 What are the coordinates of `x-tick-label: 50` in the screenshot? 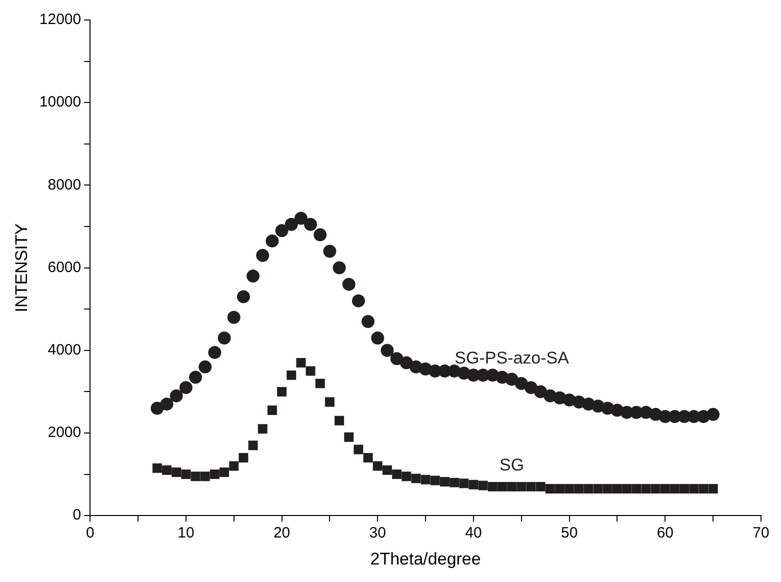 It's located at (569, 533).